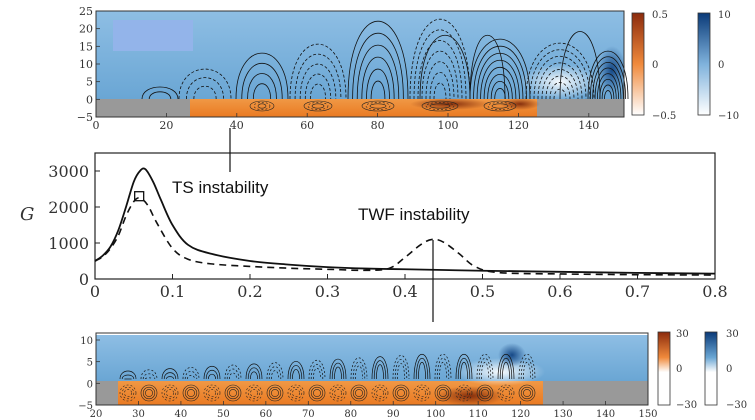 The height and width of the screenshot is (420, 755). Describe the element at coordinates (223, 414) in the screenshot. I see `x-tick-label: 50` at that location.